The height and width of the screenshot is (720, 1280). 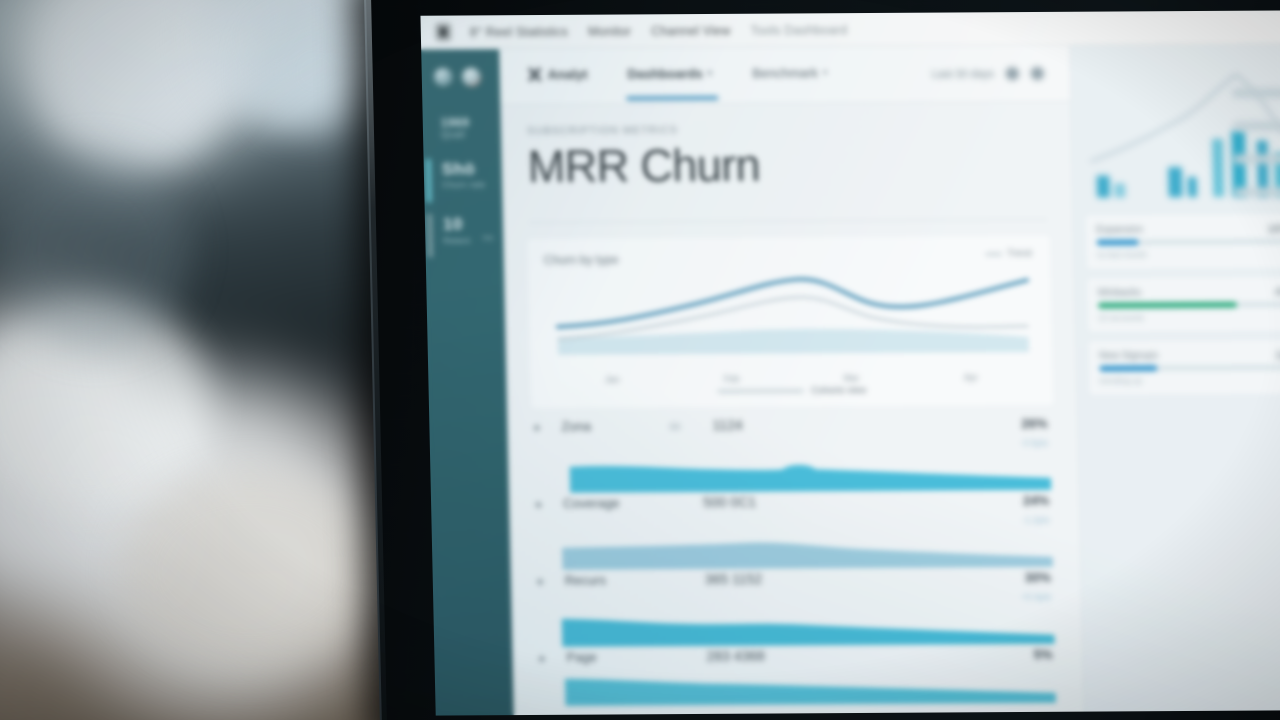 I want to click on chart-legend: Trend, so click(x=1008, y=253).